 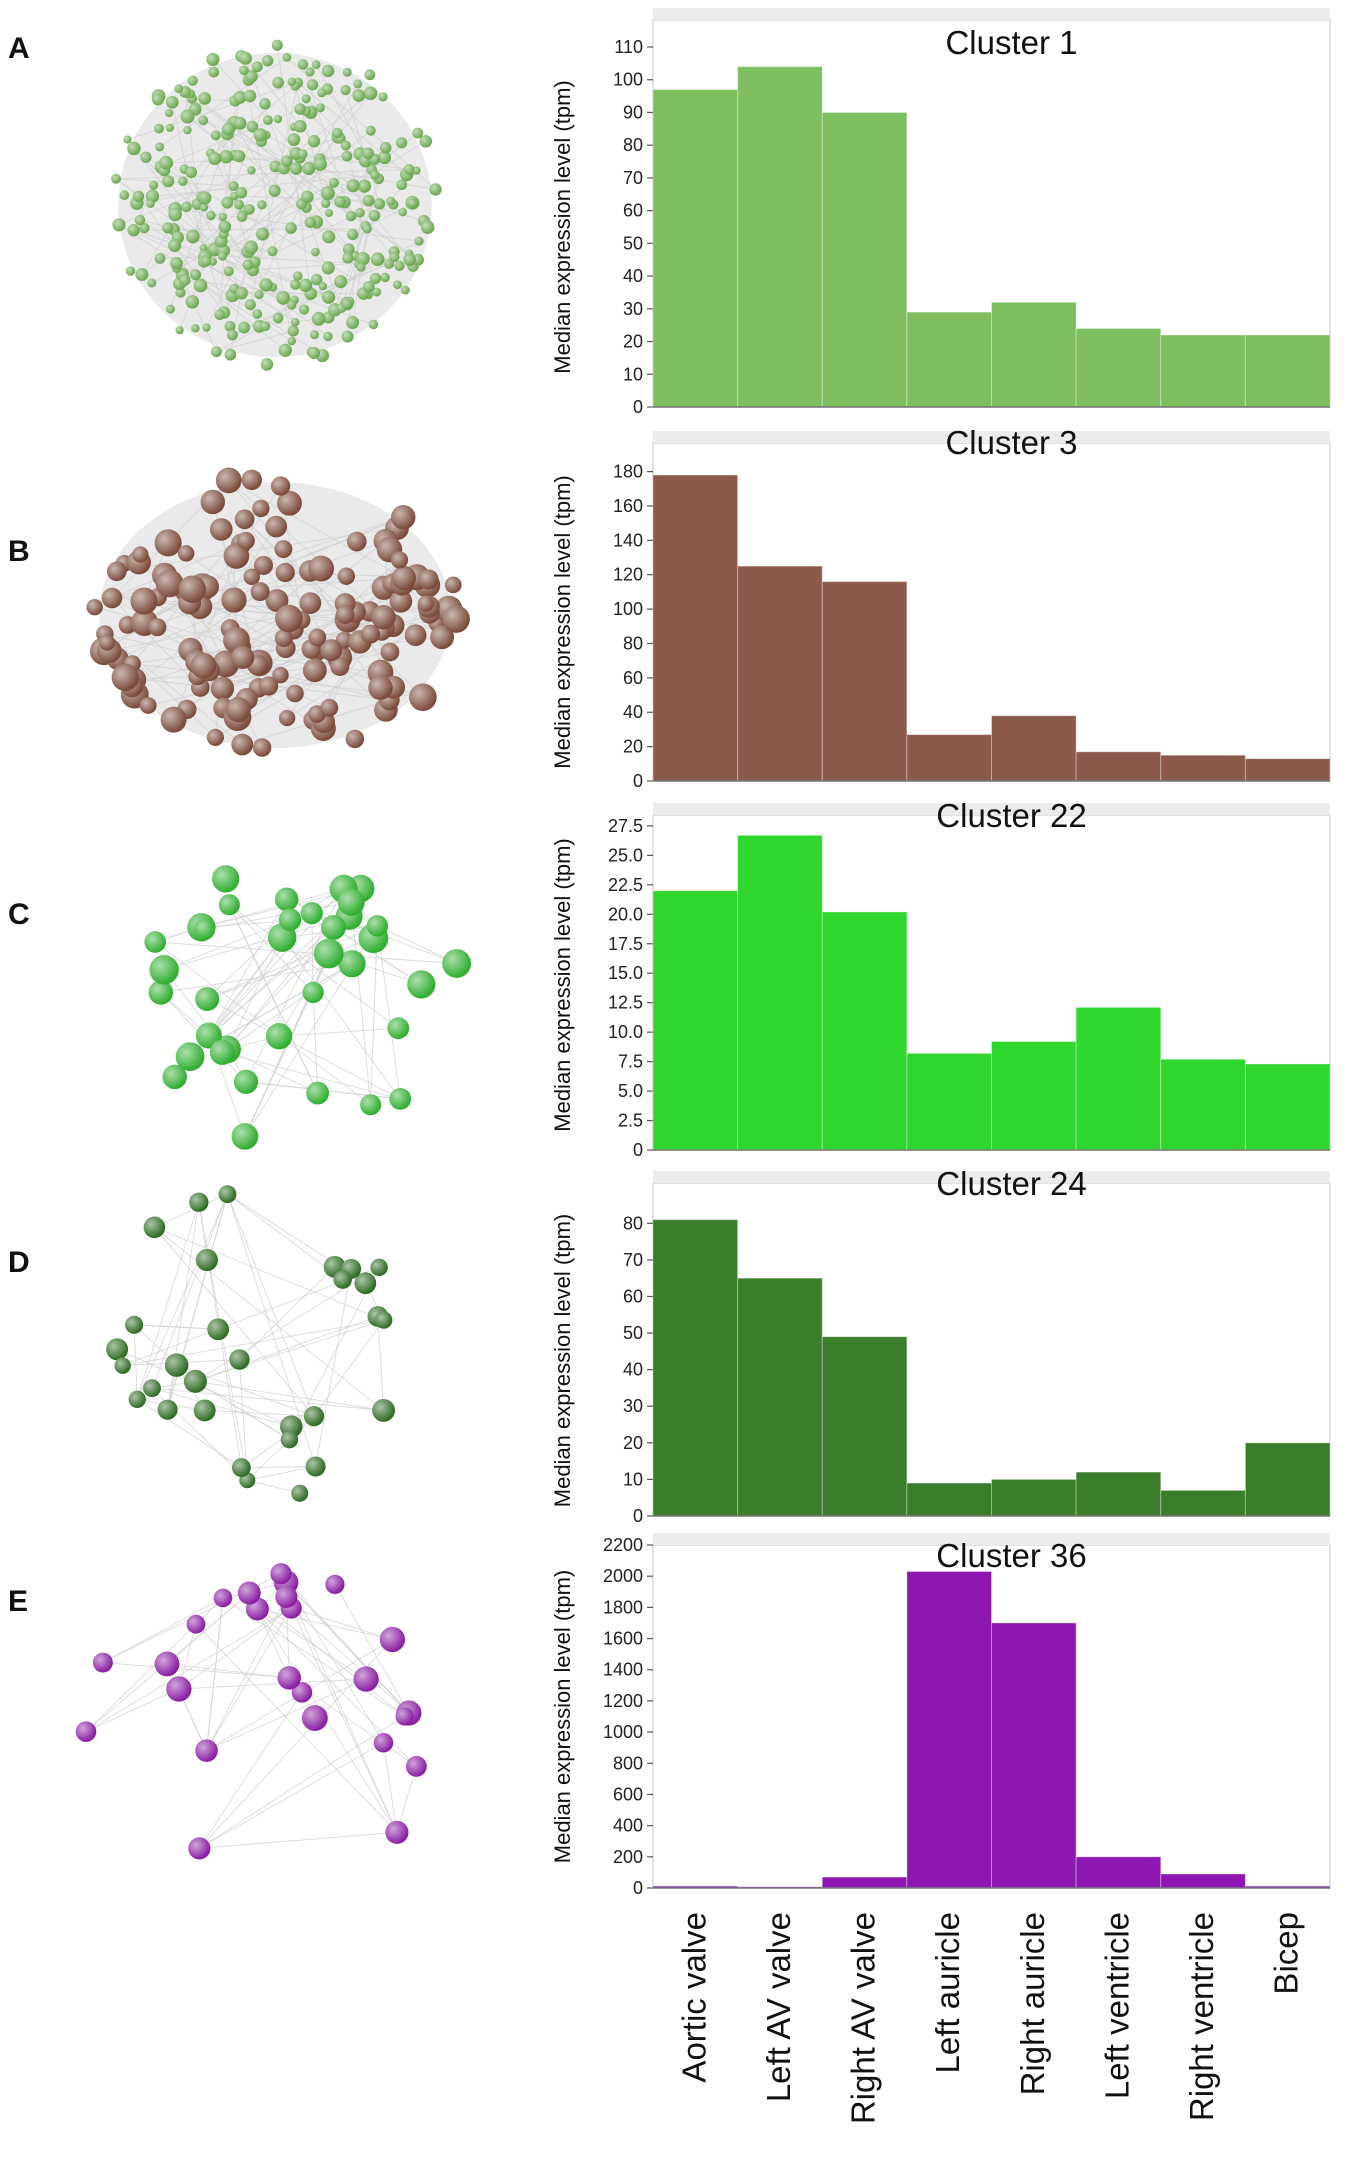 What do you see at coordinates (628, 575) in the screenshot?
I see `y-tick-label: 120` at bounding box center [628, 575].